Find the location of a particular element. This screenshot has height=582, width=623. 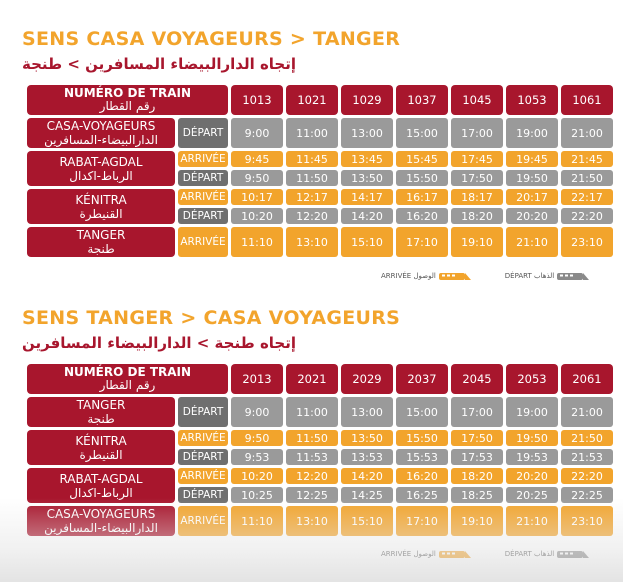

train-number: 2021 is located at coordinates (312, 379).